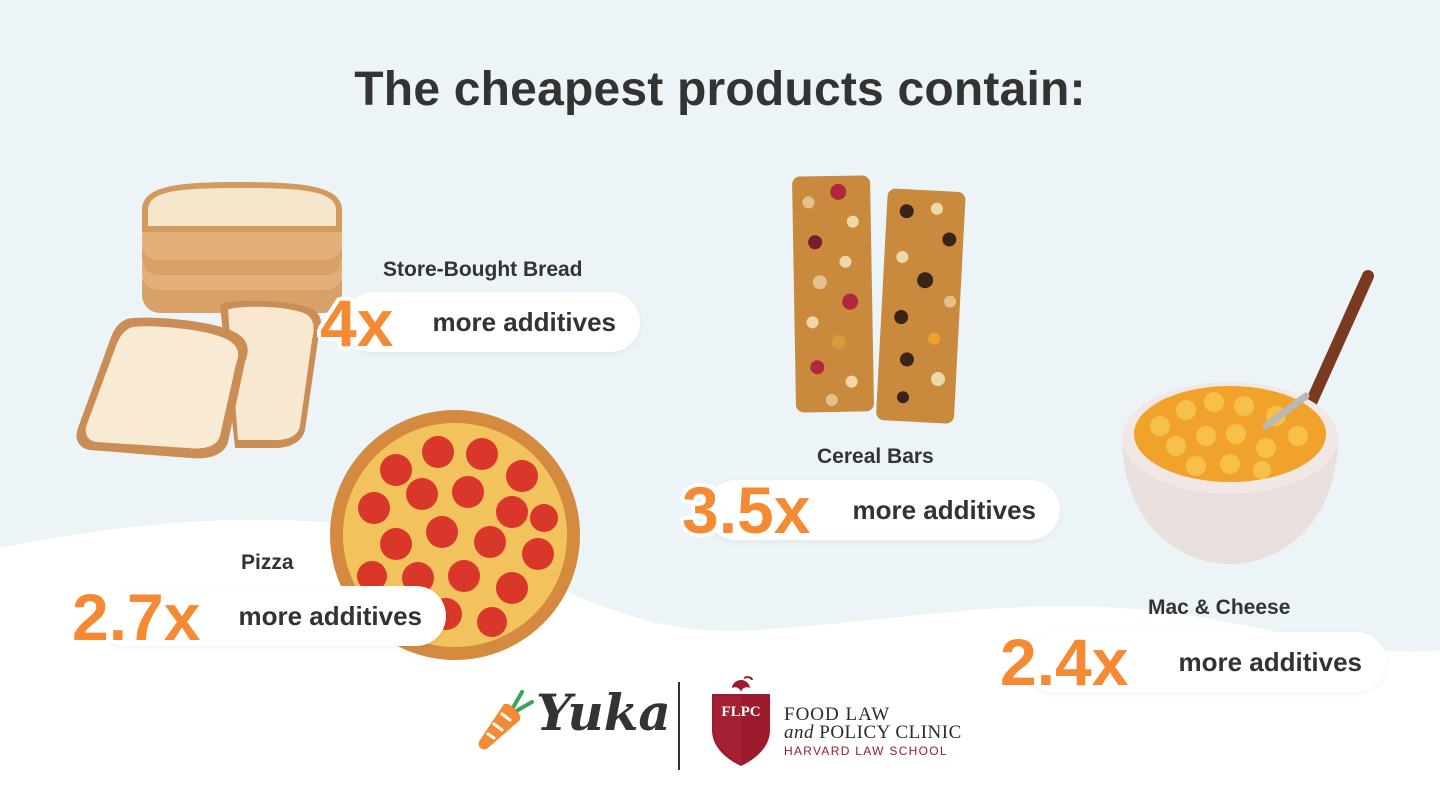  I want to click on flpc-line-2-text: POLICY CLINIC, so click(890, 732).